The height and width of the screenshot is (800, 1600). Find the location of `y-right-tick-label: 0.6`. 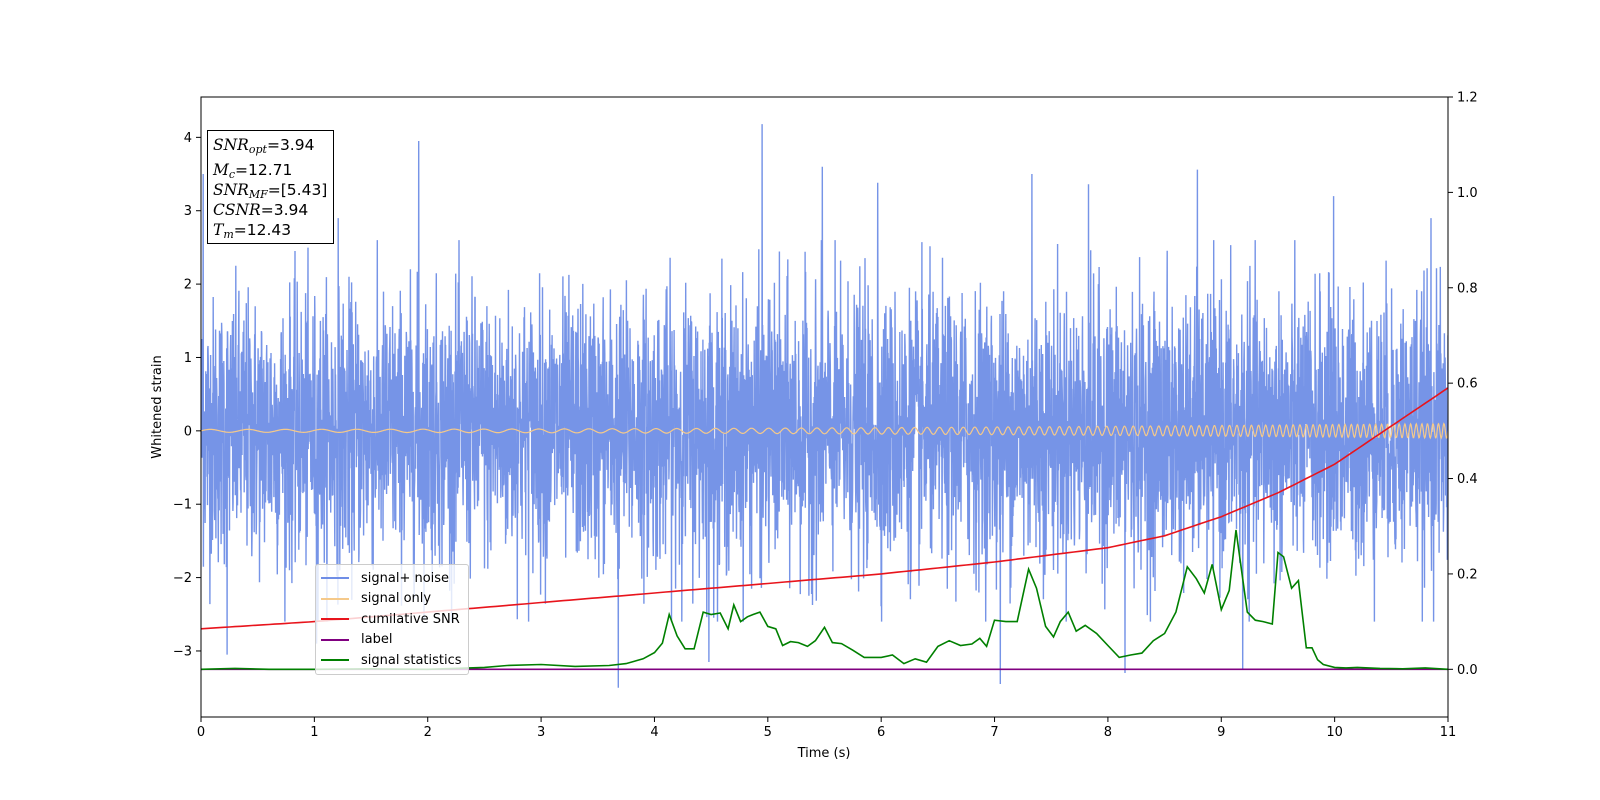

y-right-tick-label: 0.6 is located at coordinates (1467, 384).